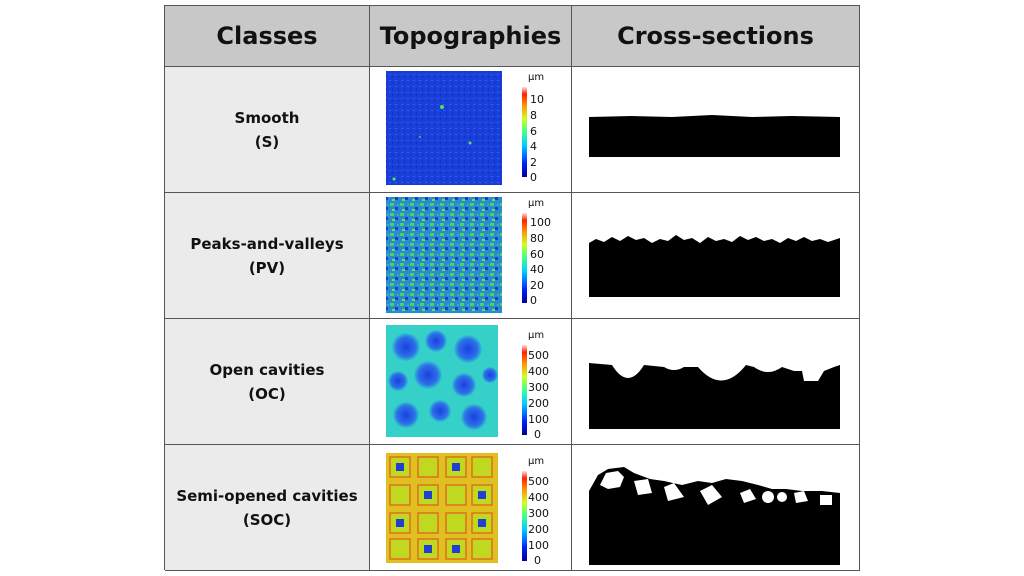 The image size is (1024, 576). Describe the element at coordinates (267, 369) in the screenshot. I see `class-name: Open cavities` at that location.